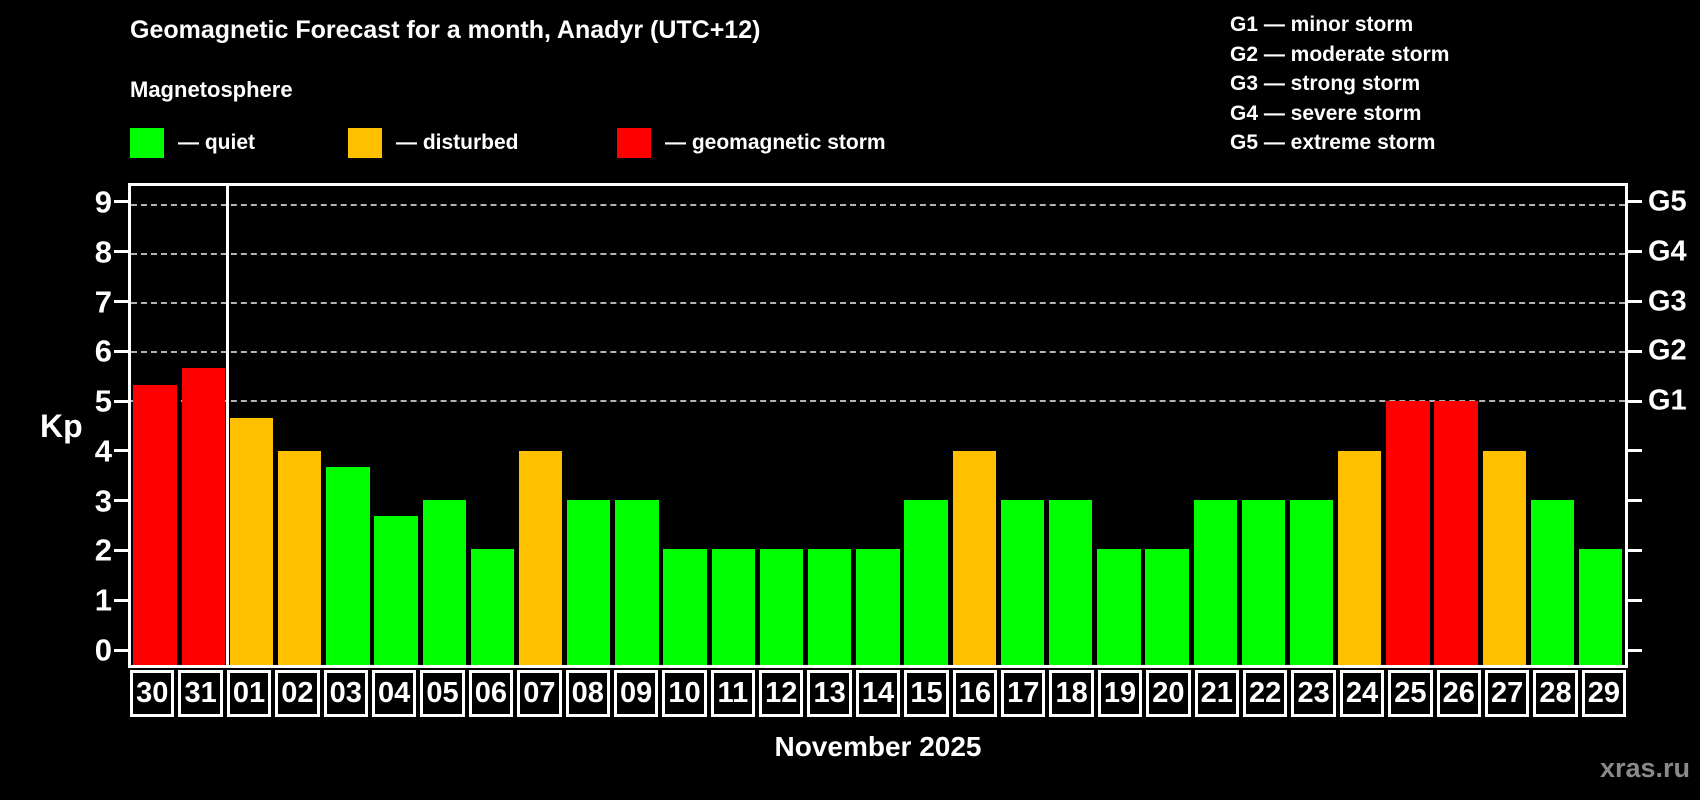  Describe the element at coordinates (103, 351) in the screenshot. I see `y-axis-label-6: 6` at that location.